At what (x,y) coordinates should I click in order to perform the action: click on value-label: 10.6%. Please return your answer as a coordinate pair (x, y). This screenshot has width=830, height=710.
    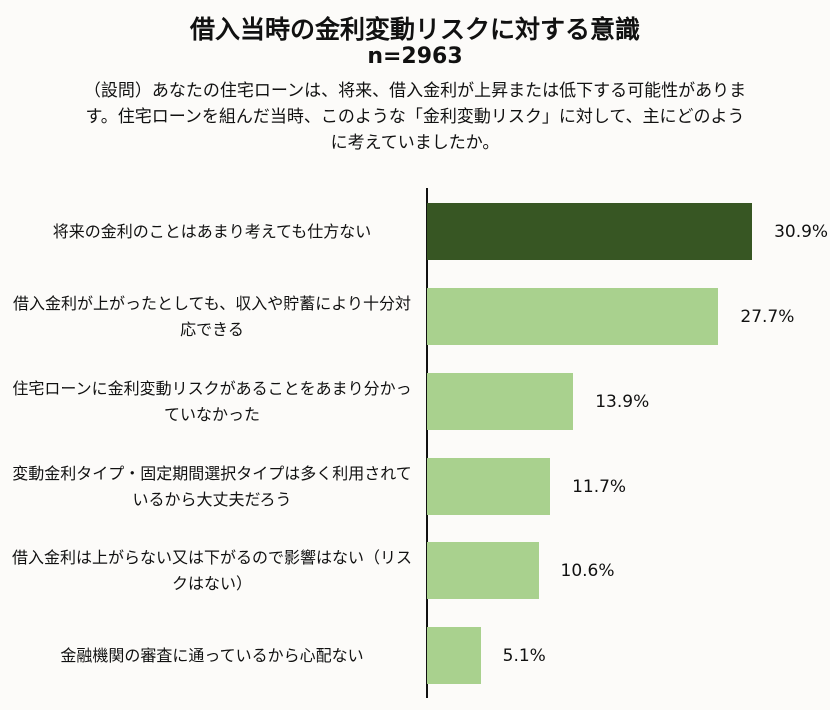
    Looking at the image, I should click on (587, 570).